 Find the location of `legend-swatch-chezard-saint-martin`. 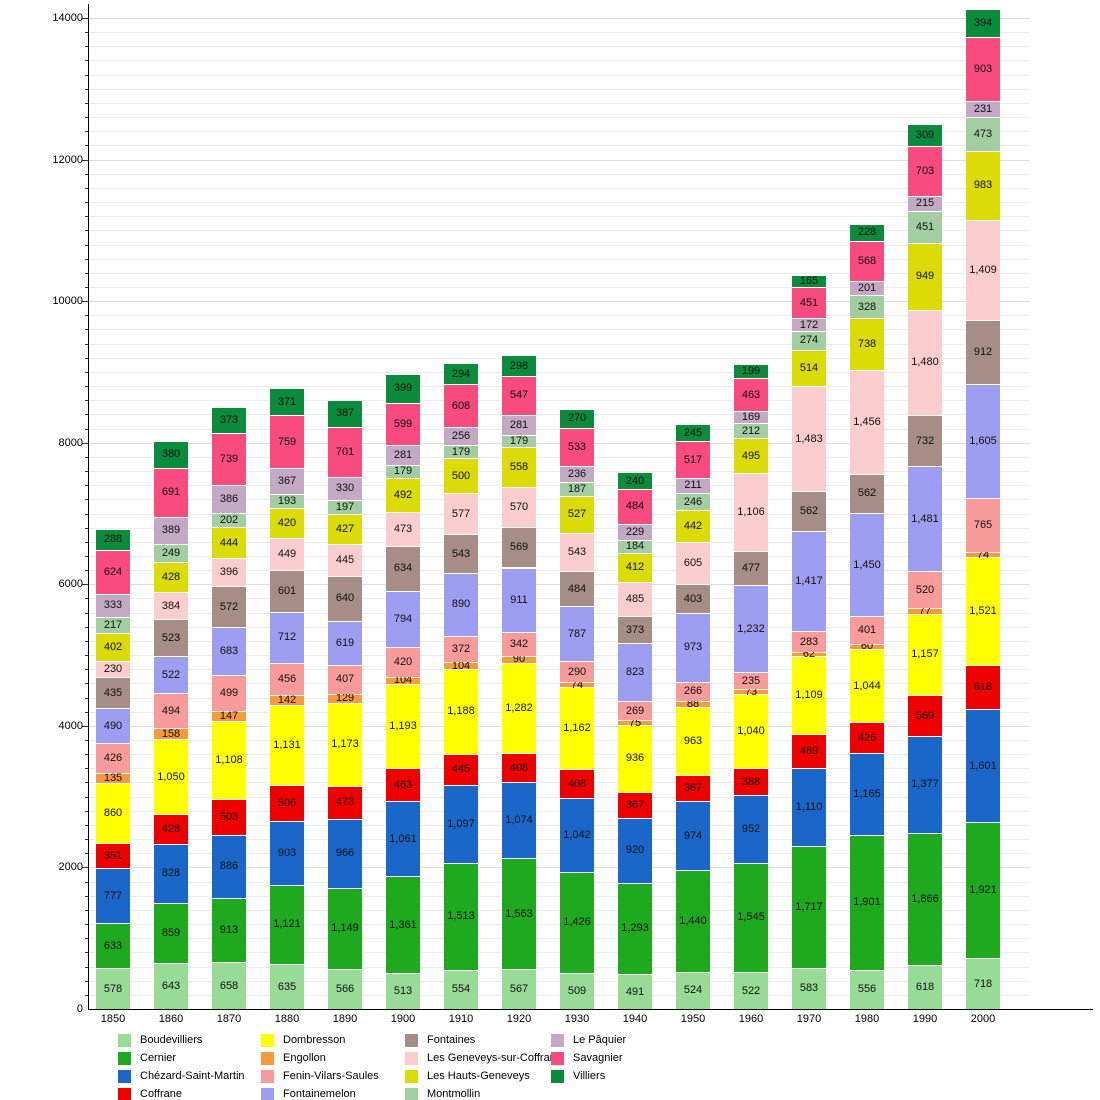

legend-swatch-chezard-saint-martin is located at coordinates (124, 1076).